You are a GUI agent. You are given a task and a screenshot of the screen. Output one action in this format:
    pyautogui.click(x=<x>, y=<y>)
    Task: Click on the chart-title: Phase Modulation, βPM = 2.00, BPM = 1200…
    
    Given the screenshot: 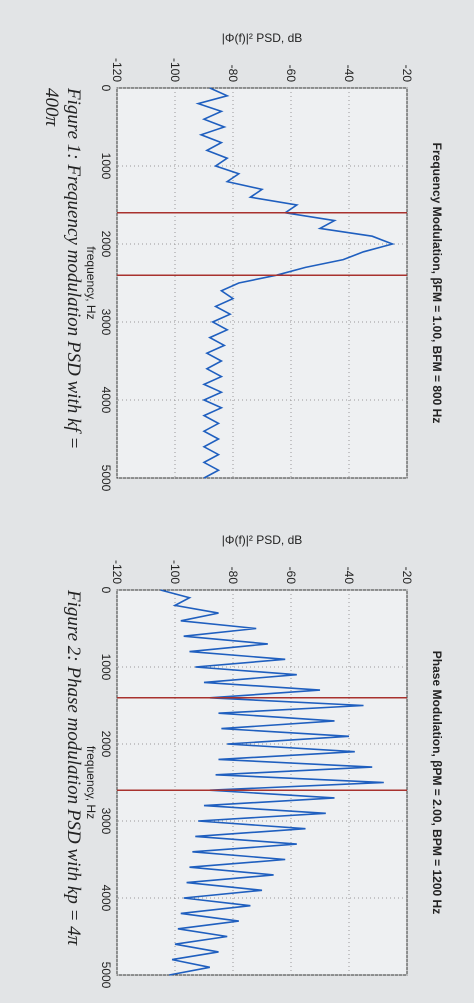 What is the action you would take?
    pyautogui.click(x=437, y=782)
    